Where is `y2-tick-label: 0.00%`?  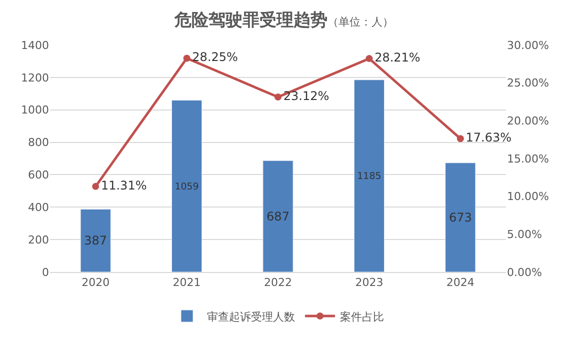 y2-tick-label: 0.00% is located at coordinates (524, 272).